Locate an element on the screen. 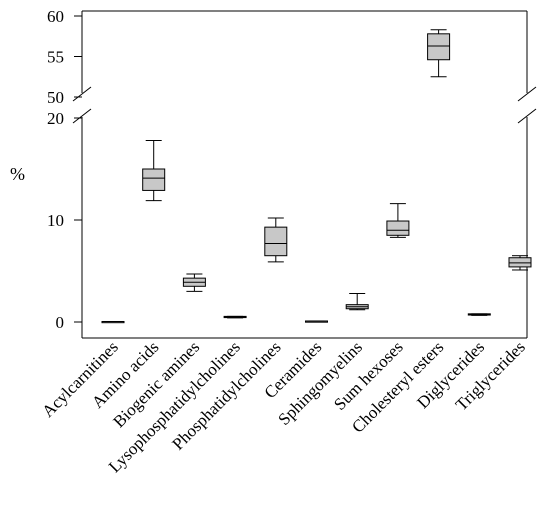 Image resolution: width=550 pixels, height=509 pixels. y-tick-label: 10 is located at coordinates (55, 220).